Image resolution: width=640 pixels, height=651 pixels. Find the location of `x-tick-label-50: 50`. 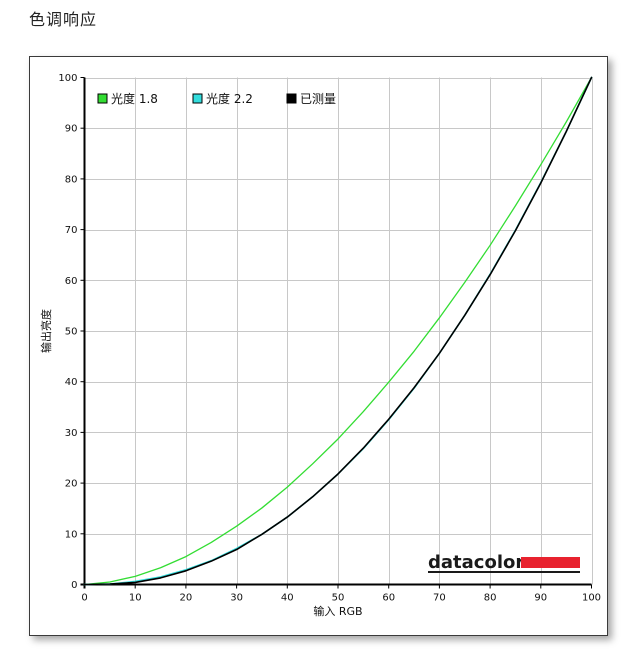

x-tick-label-50: 50 is located at coordinates (338, 598).